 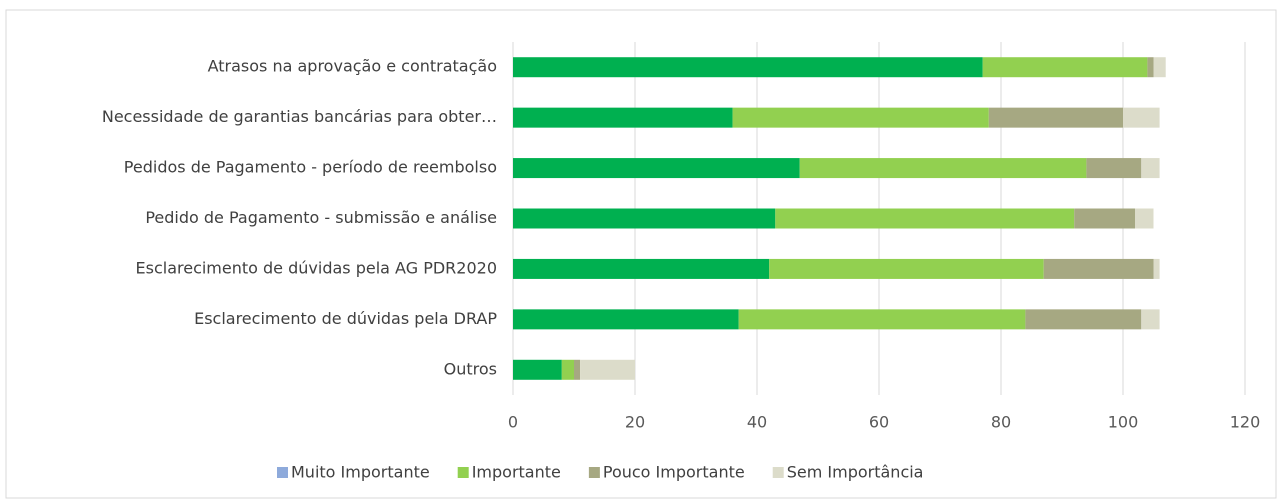 What do you see at coordinates (516, 472) in the screenshot?
I see `legend-label: Importante` at bounding box center [516, 472].